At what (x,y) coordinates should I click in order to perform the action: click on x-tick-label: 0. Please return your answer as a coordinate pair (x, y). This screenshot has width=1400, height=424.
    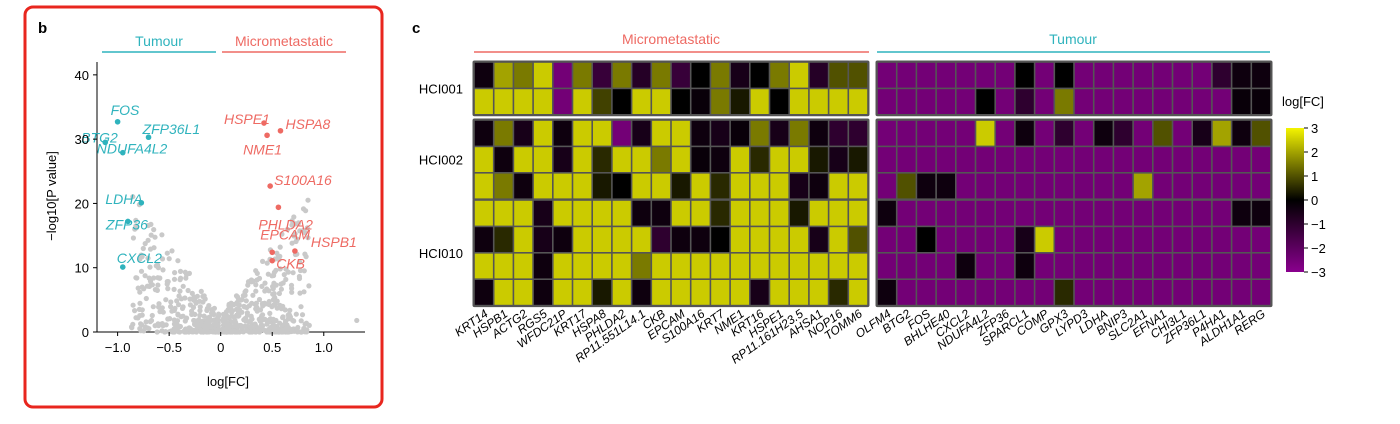
    Looking at the image, I should click on (220, 347).